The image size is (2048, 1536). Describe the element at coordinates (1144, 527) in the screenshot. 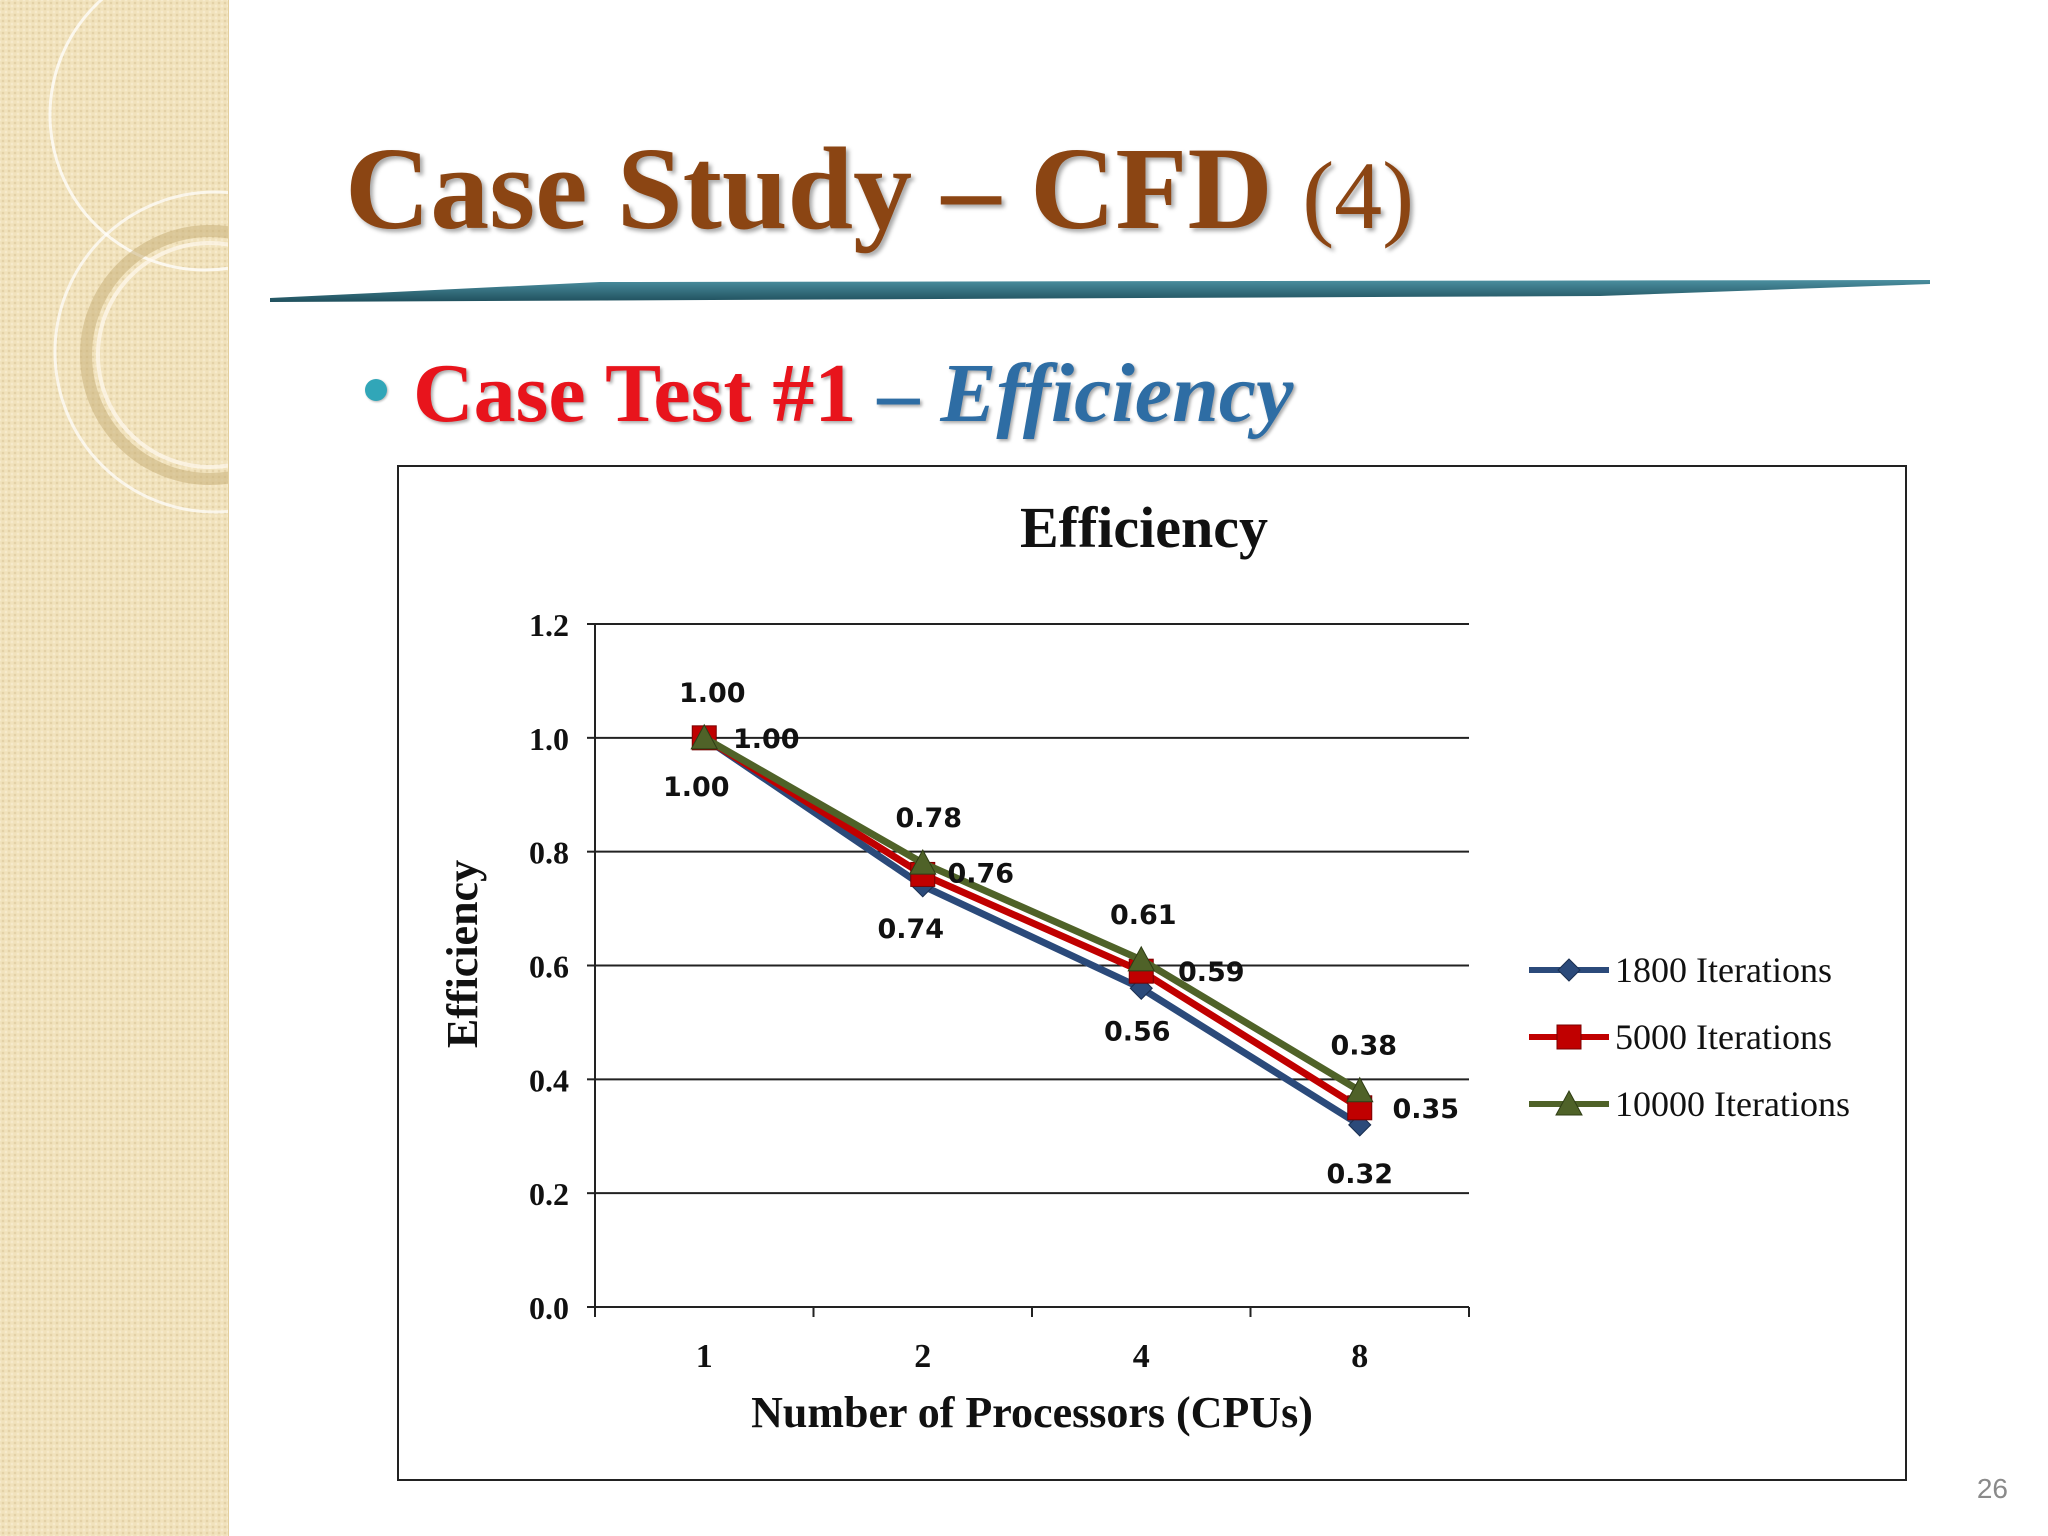

I see `chart-title: Efficiency` at that location.